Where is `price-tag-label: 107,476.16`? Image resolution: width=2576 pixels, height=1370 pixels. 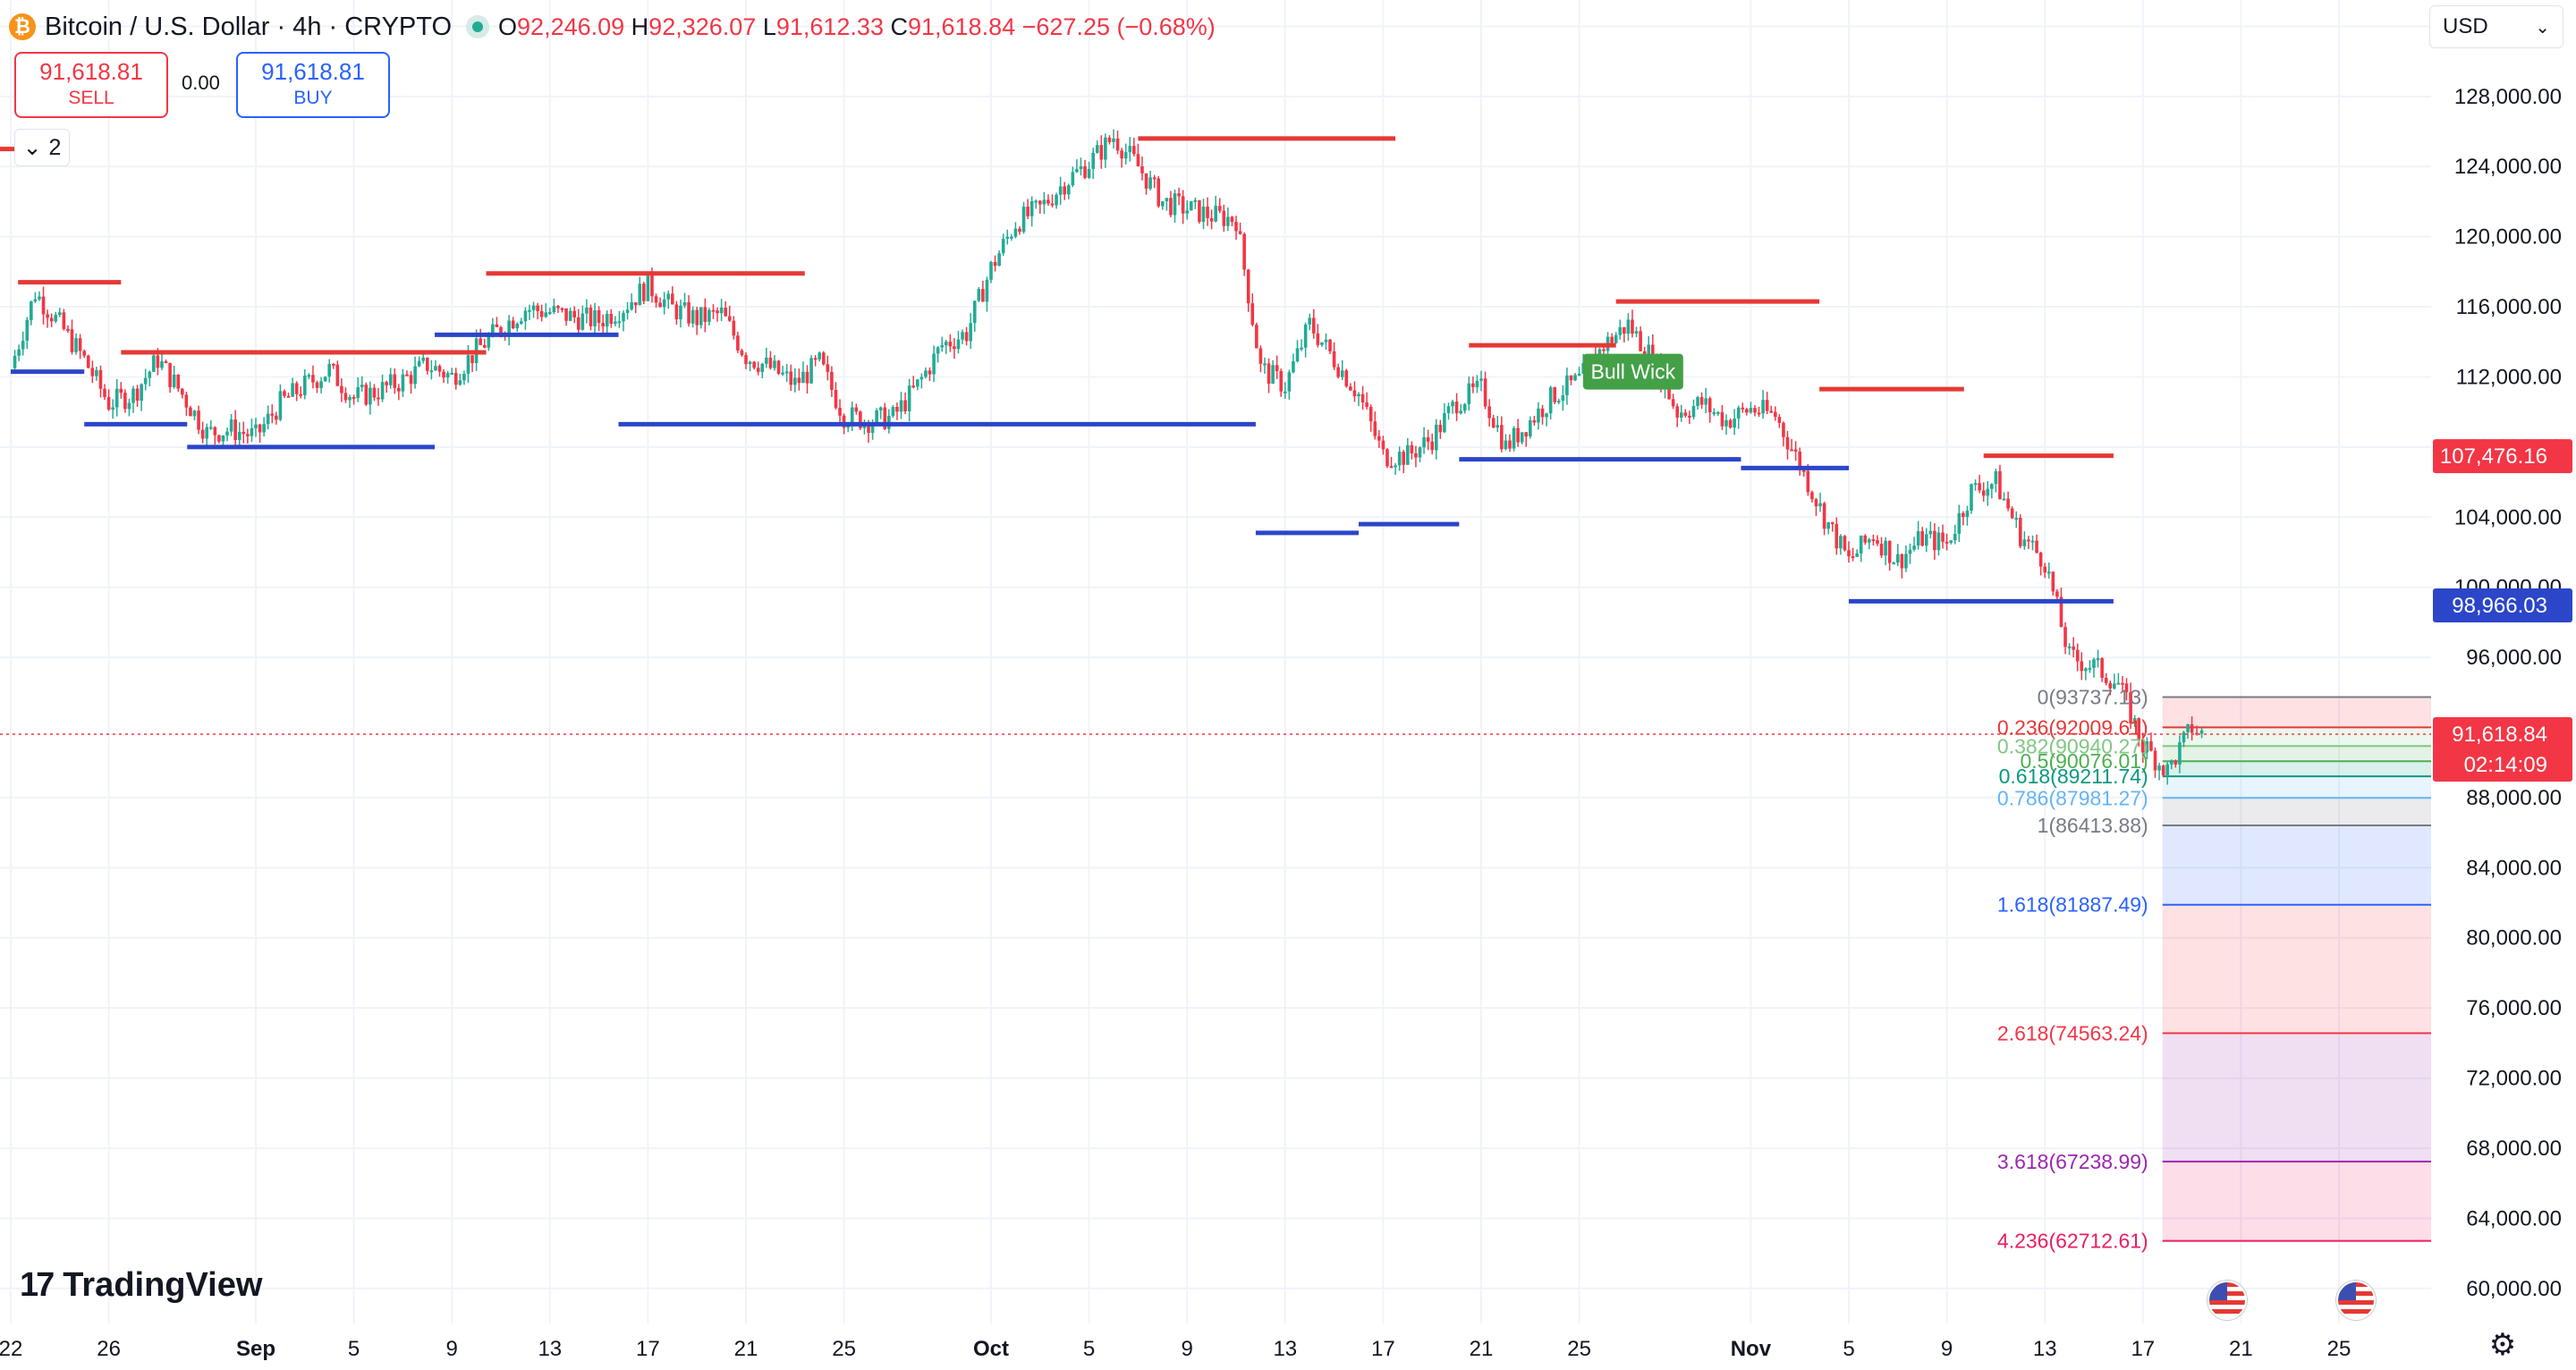 price-tag-label: 107,476.16 is located at coordinates (2493, 456).